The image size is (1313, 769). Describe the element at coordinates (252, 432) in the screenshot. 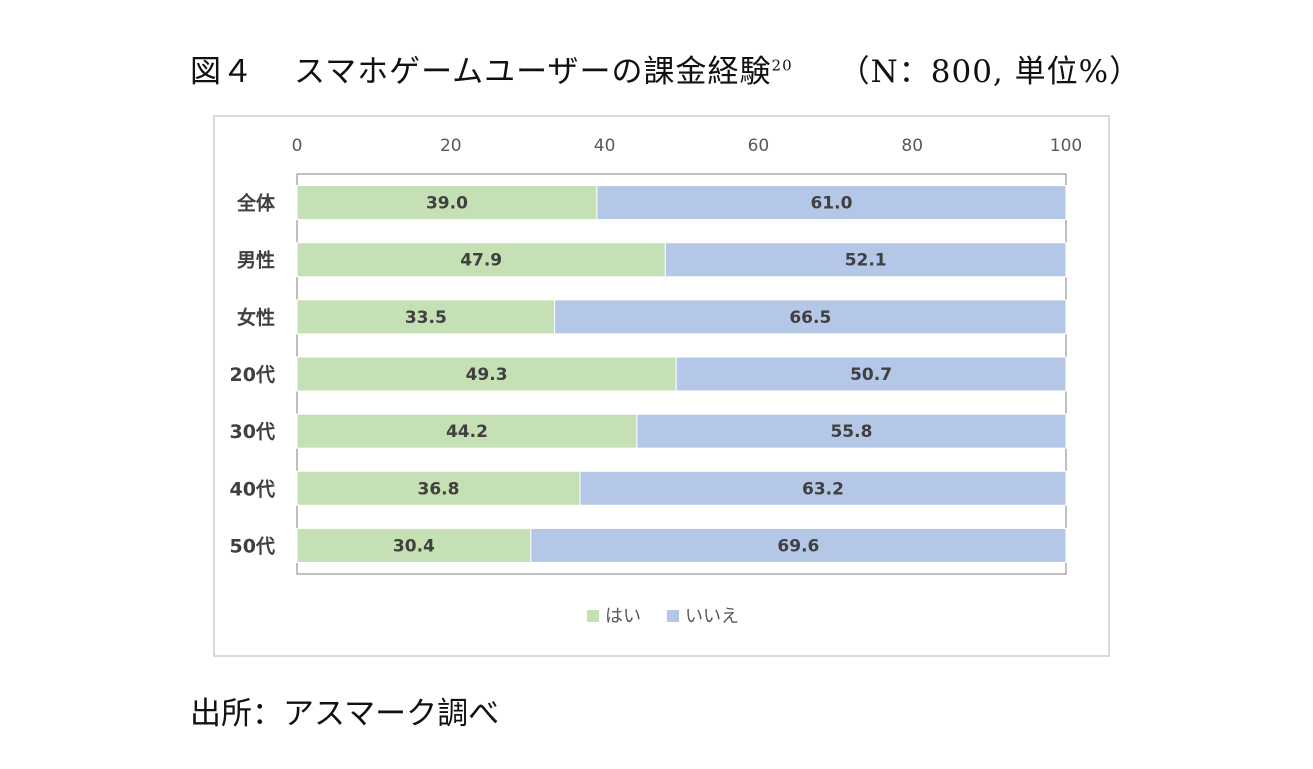

I see `category-label: 30代` at that location.